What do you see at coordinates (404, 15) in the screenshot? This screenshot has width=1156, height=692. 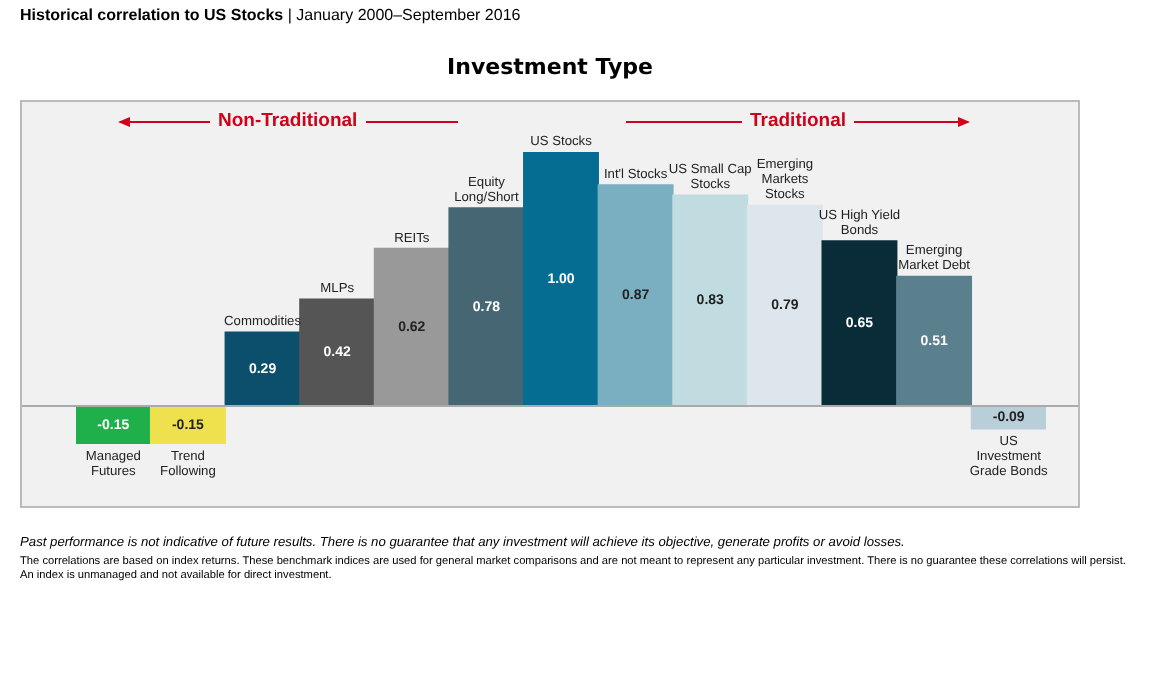 I see `chart-subtitle: | January 2000–September 2016` at bounding box center [404, 15].